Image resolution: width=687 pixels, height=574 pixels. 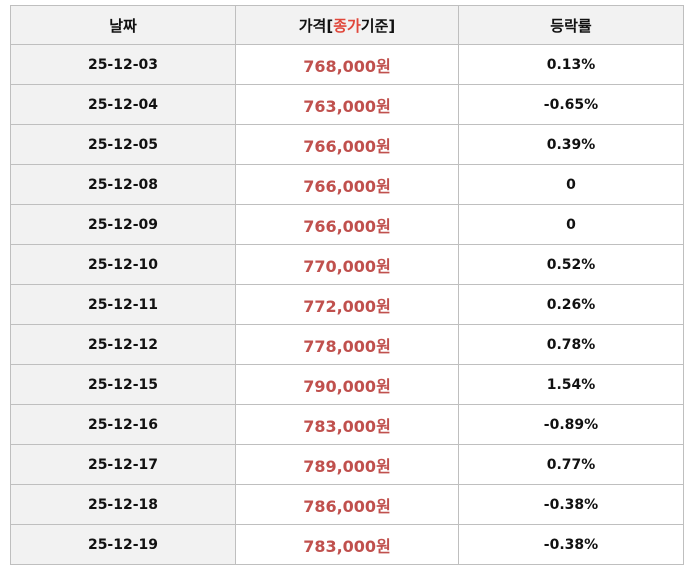 I want to click on change-cell: -0.89%, so click(x=571, y=424).